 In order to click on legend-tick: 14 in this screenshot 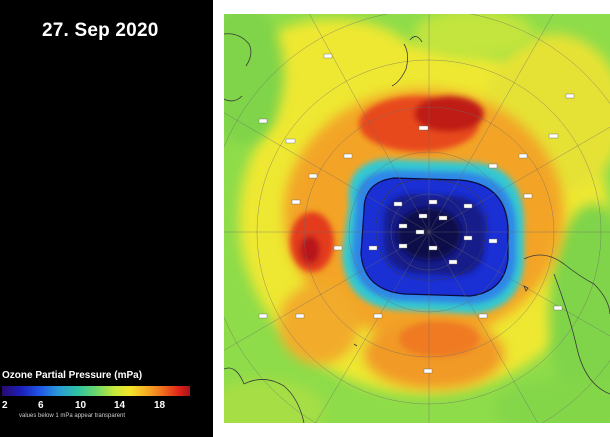, I will do `click(120, 405)`.